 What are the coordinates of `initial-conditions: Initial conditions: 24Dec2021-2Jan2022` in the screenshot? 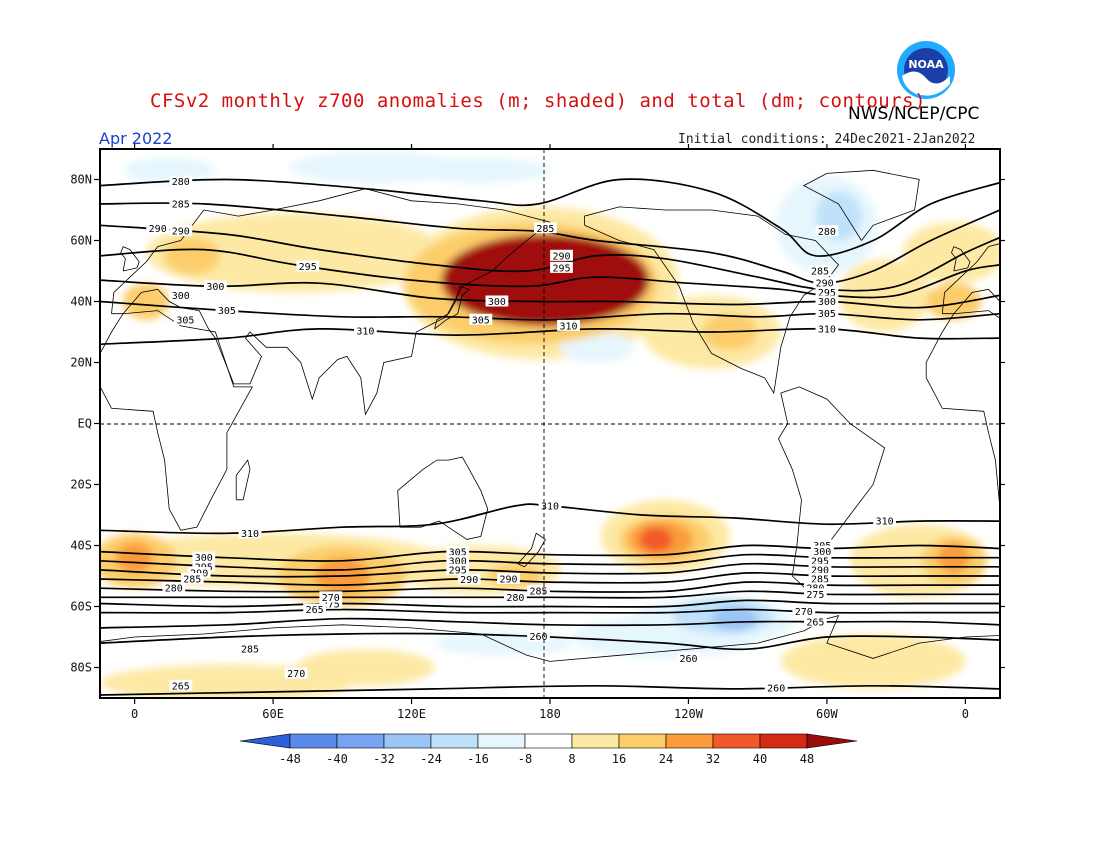 It's located at (827, 139).